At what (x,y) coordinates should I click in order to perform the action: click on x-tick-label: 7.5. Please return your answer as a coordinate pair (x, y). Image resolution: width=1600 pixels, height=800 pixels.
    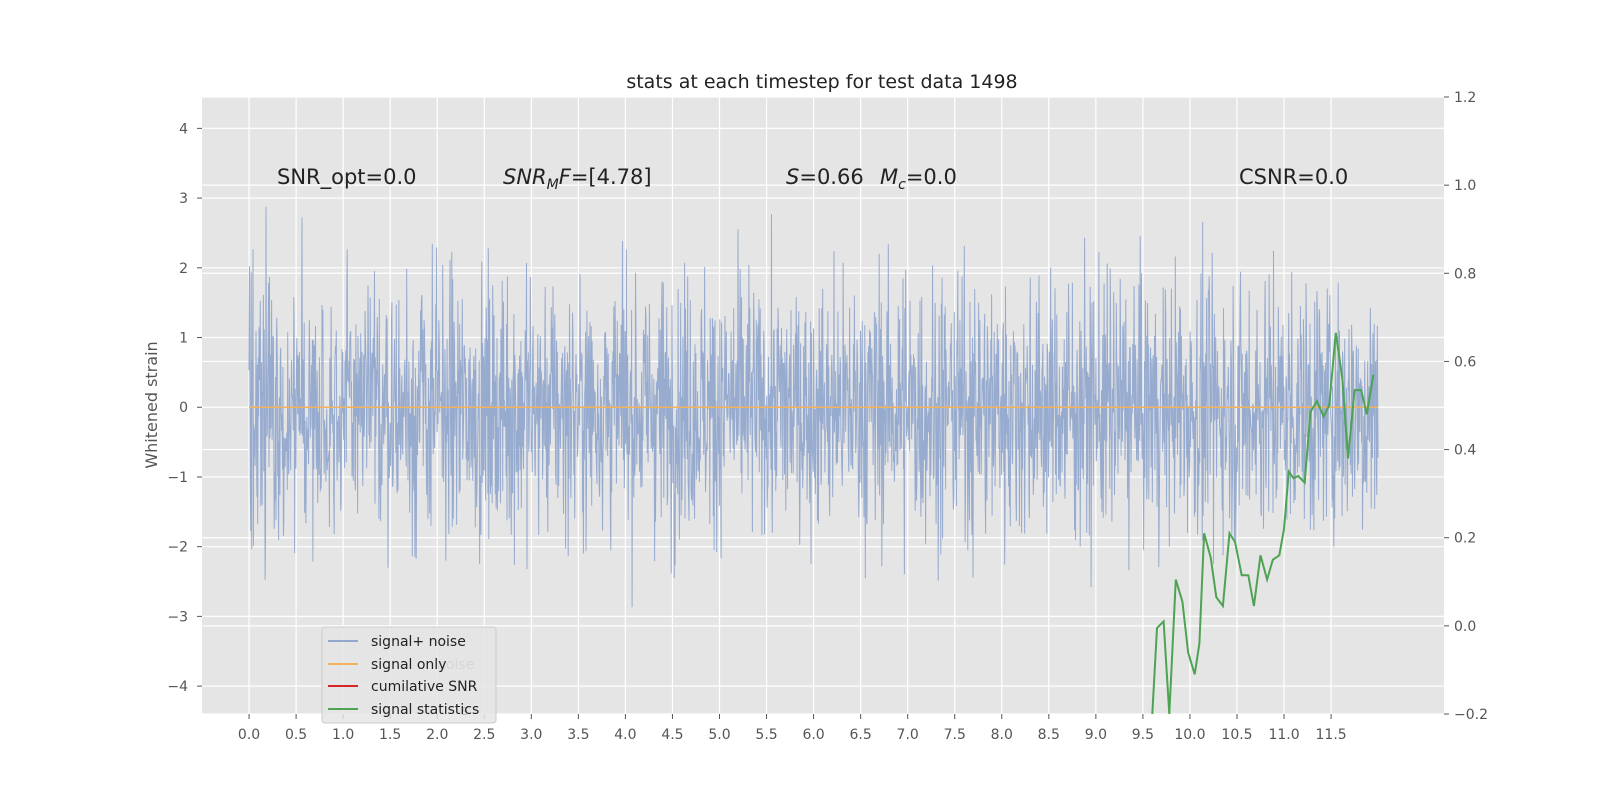
    Looking at the image, I should click on (955, 735).